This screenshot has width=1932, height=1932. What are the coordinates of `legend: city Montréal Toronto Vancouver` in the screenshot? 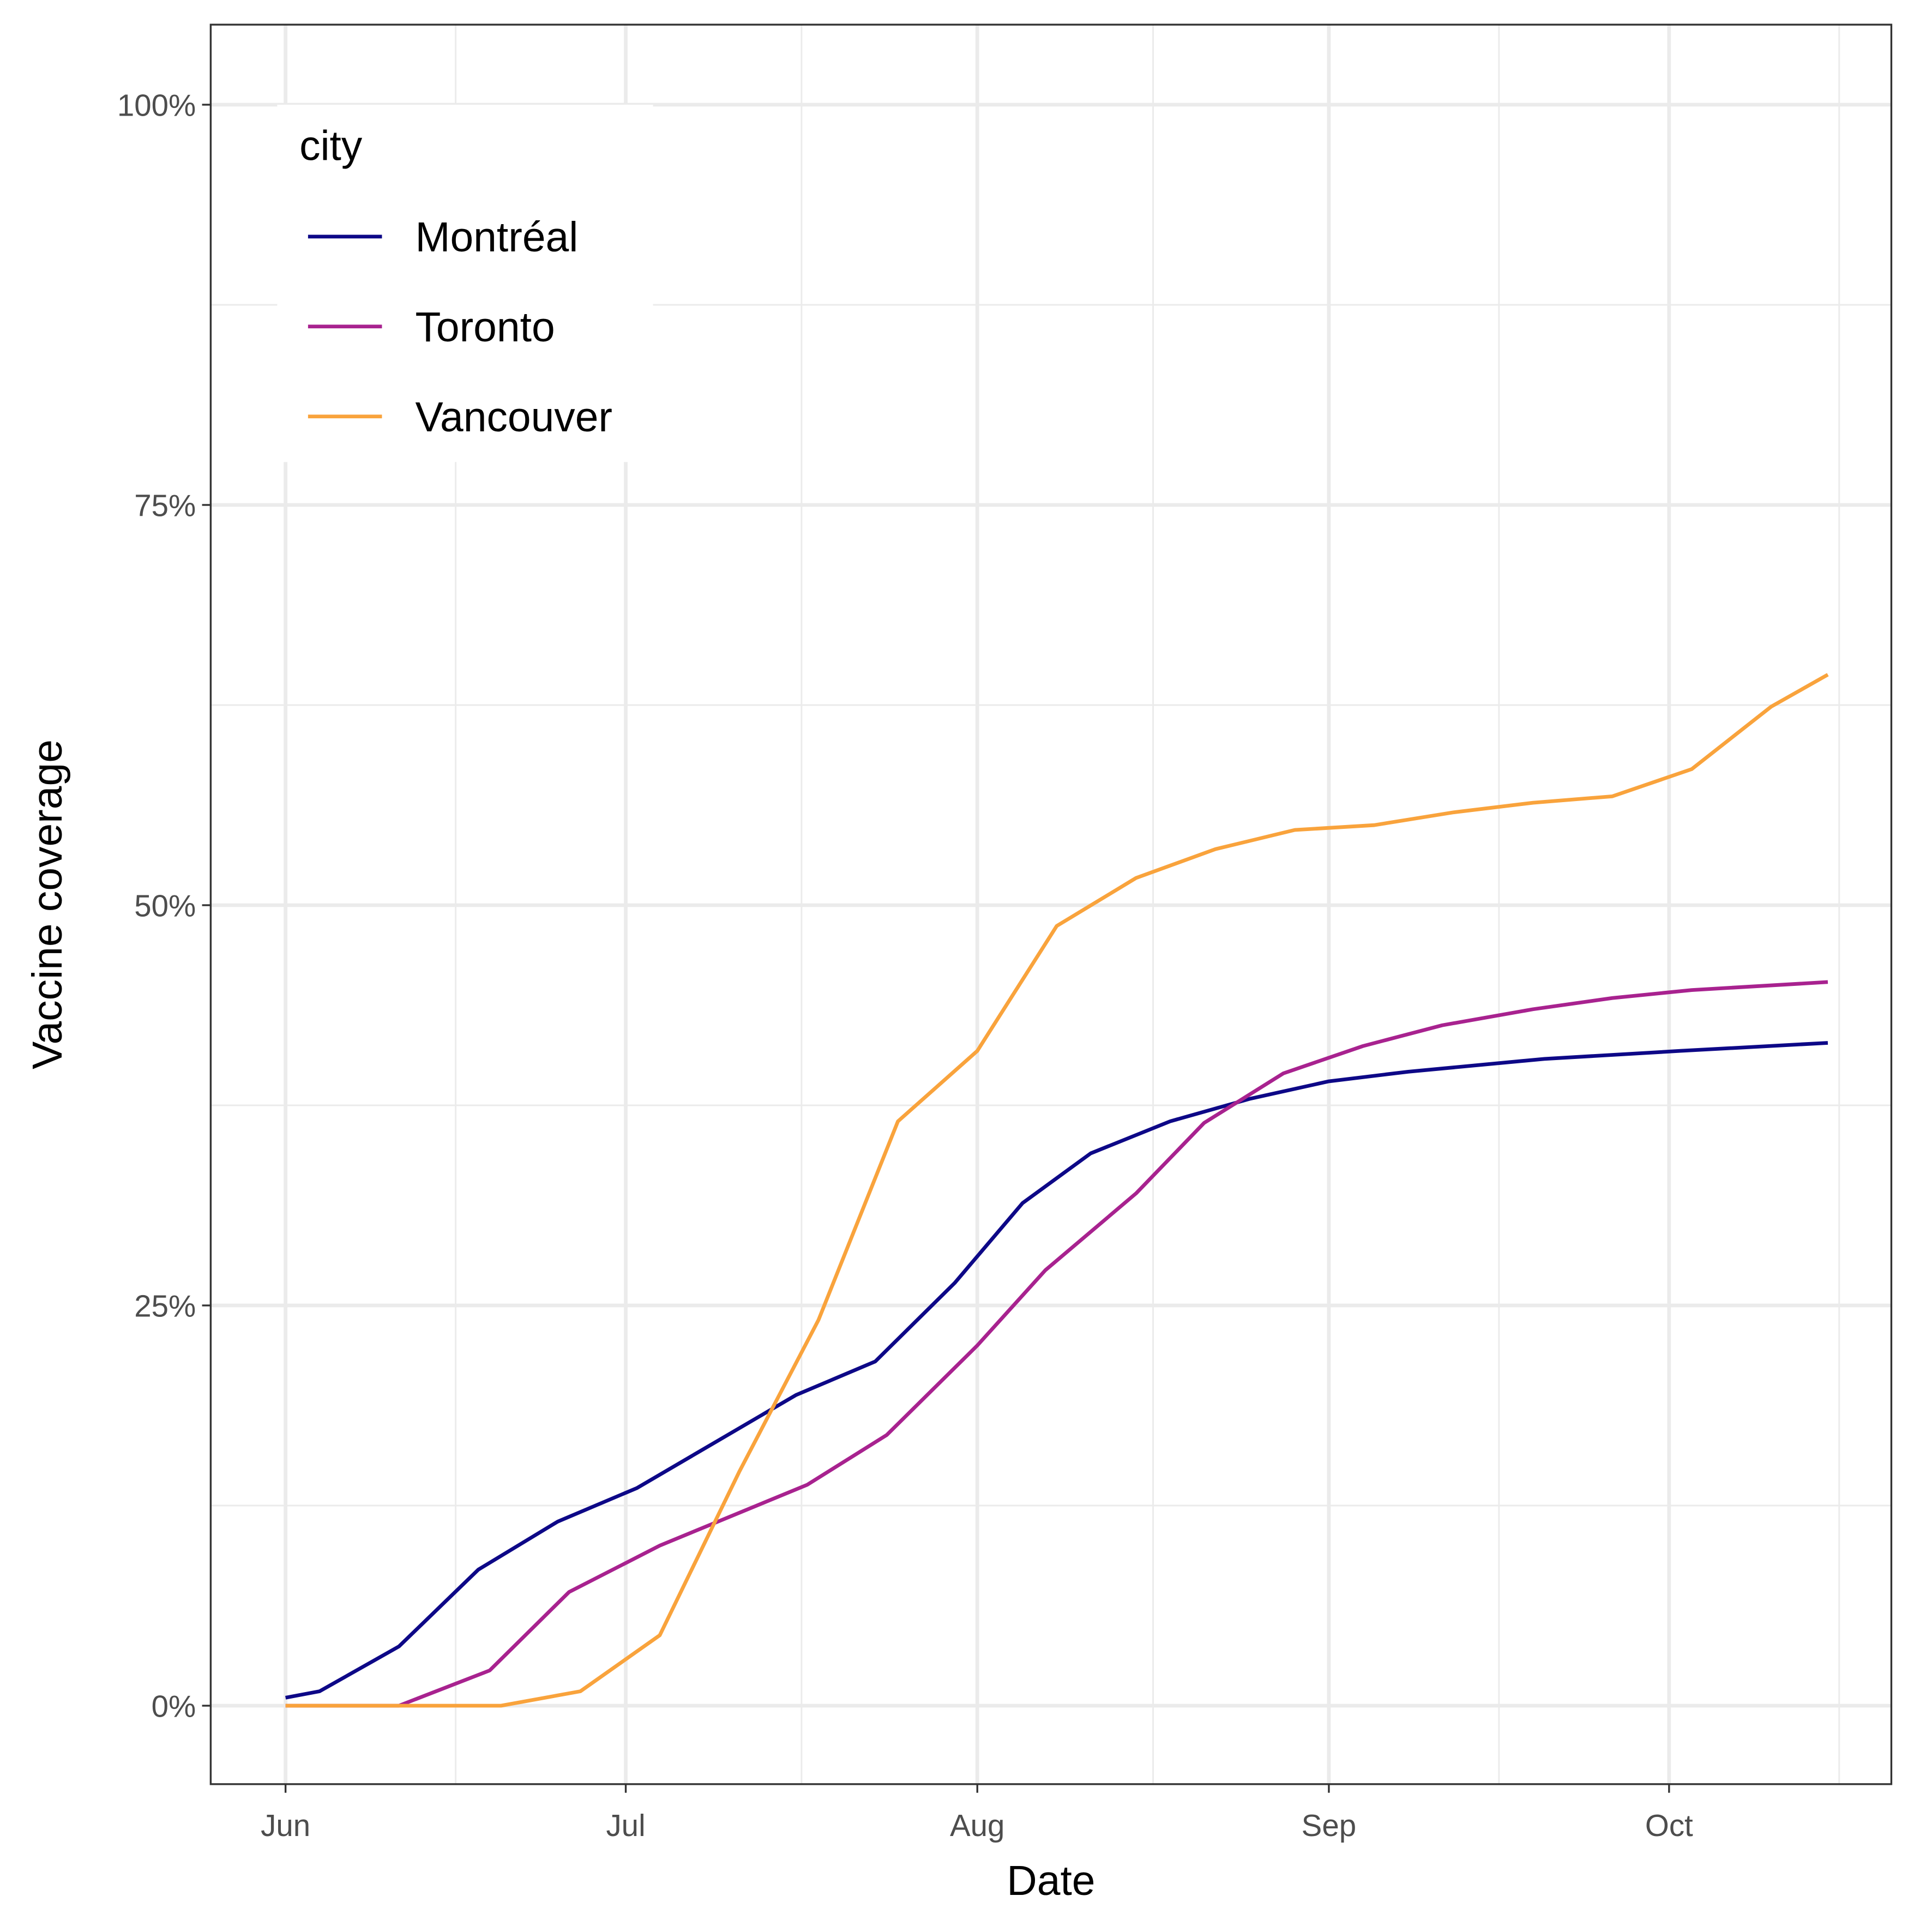 It's located at (465, 283).